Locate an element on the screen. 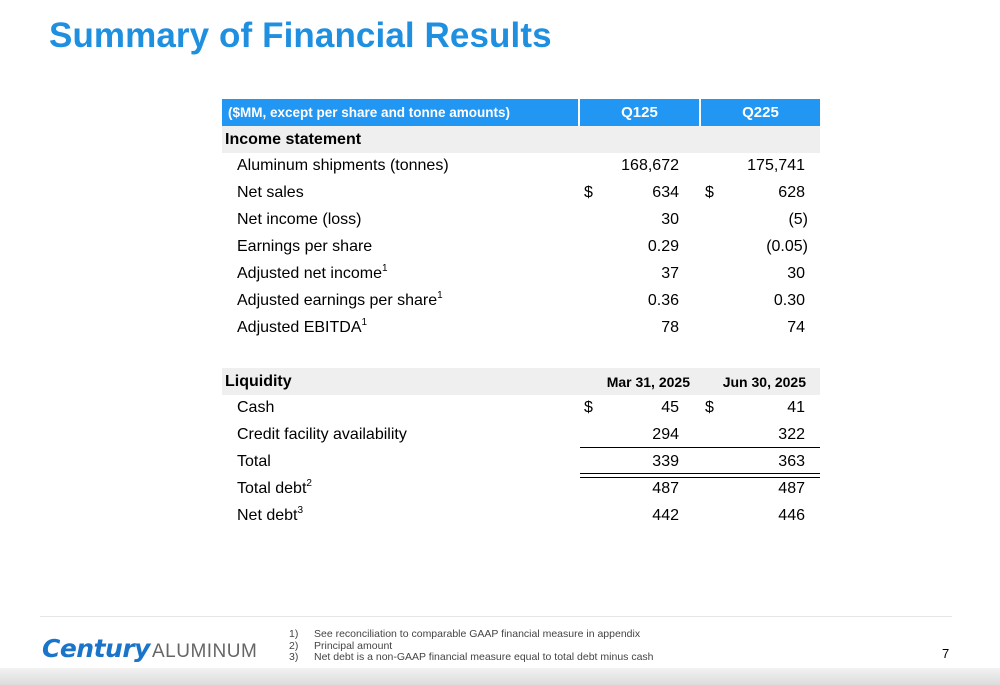  row-label: Adjusted earnings per share1 is located at coordinates (340, 300).